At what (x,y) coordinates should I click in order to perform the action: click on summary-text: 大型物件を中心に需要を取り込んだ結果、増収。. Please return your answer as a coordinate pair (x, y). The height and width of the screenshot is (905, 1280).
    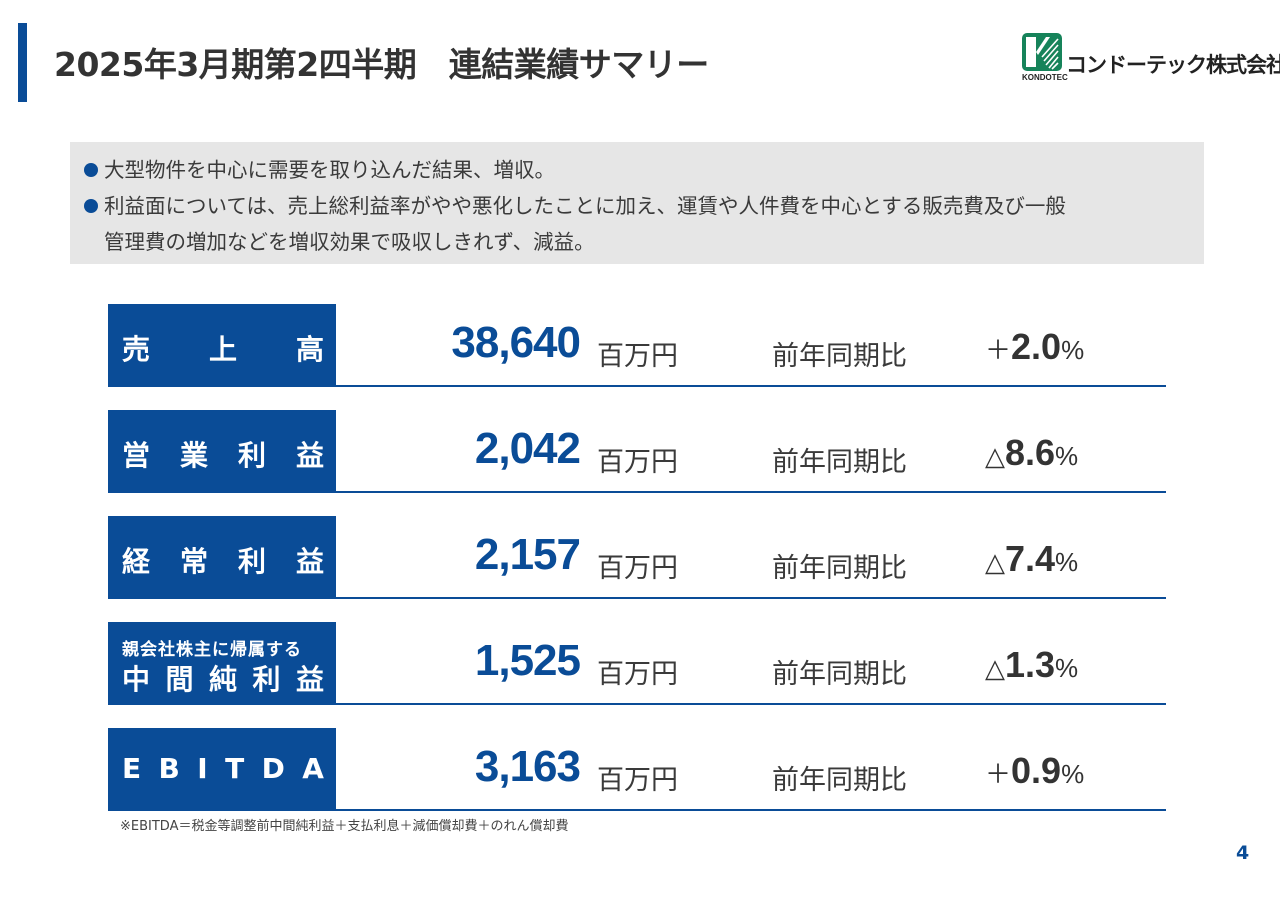
    Looking at the image, I should click on (329, 170).